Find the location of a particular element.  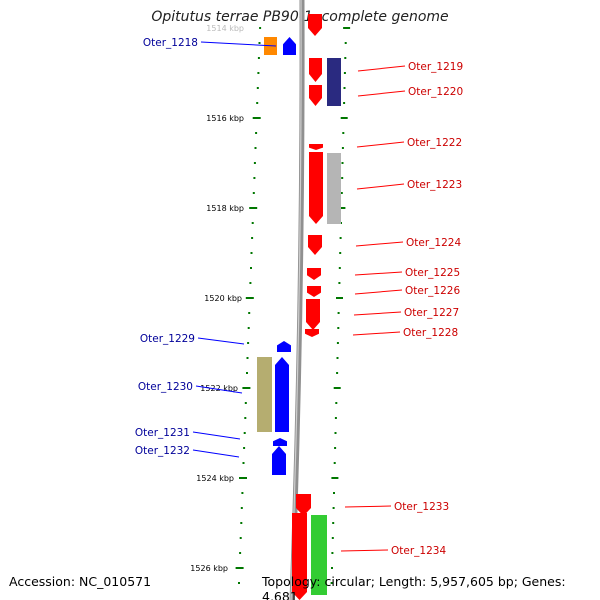

gene-label: Oter_1224 is located at coordinates (433, 243).